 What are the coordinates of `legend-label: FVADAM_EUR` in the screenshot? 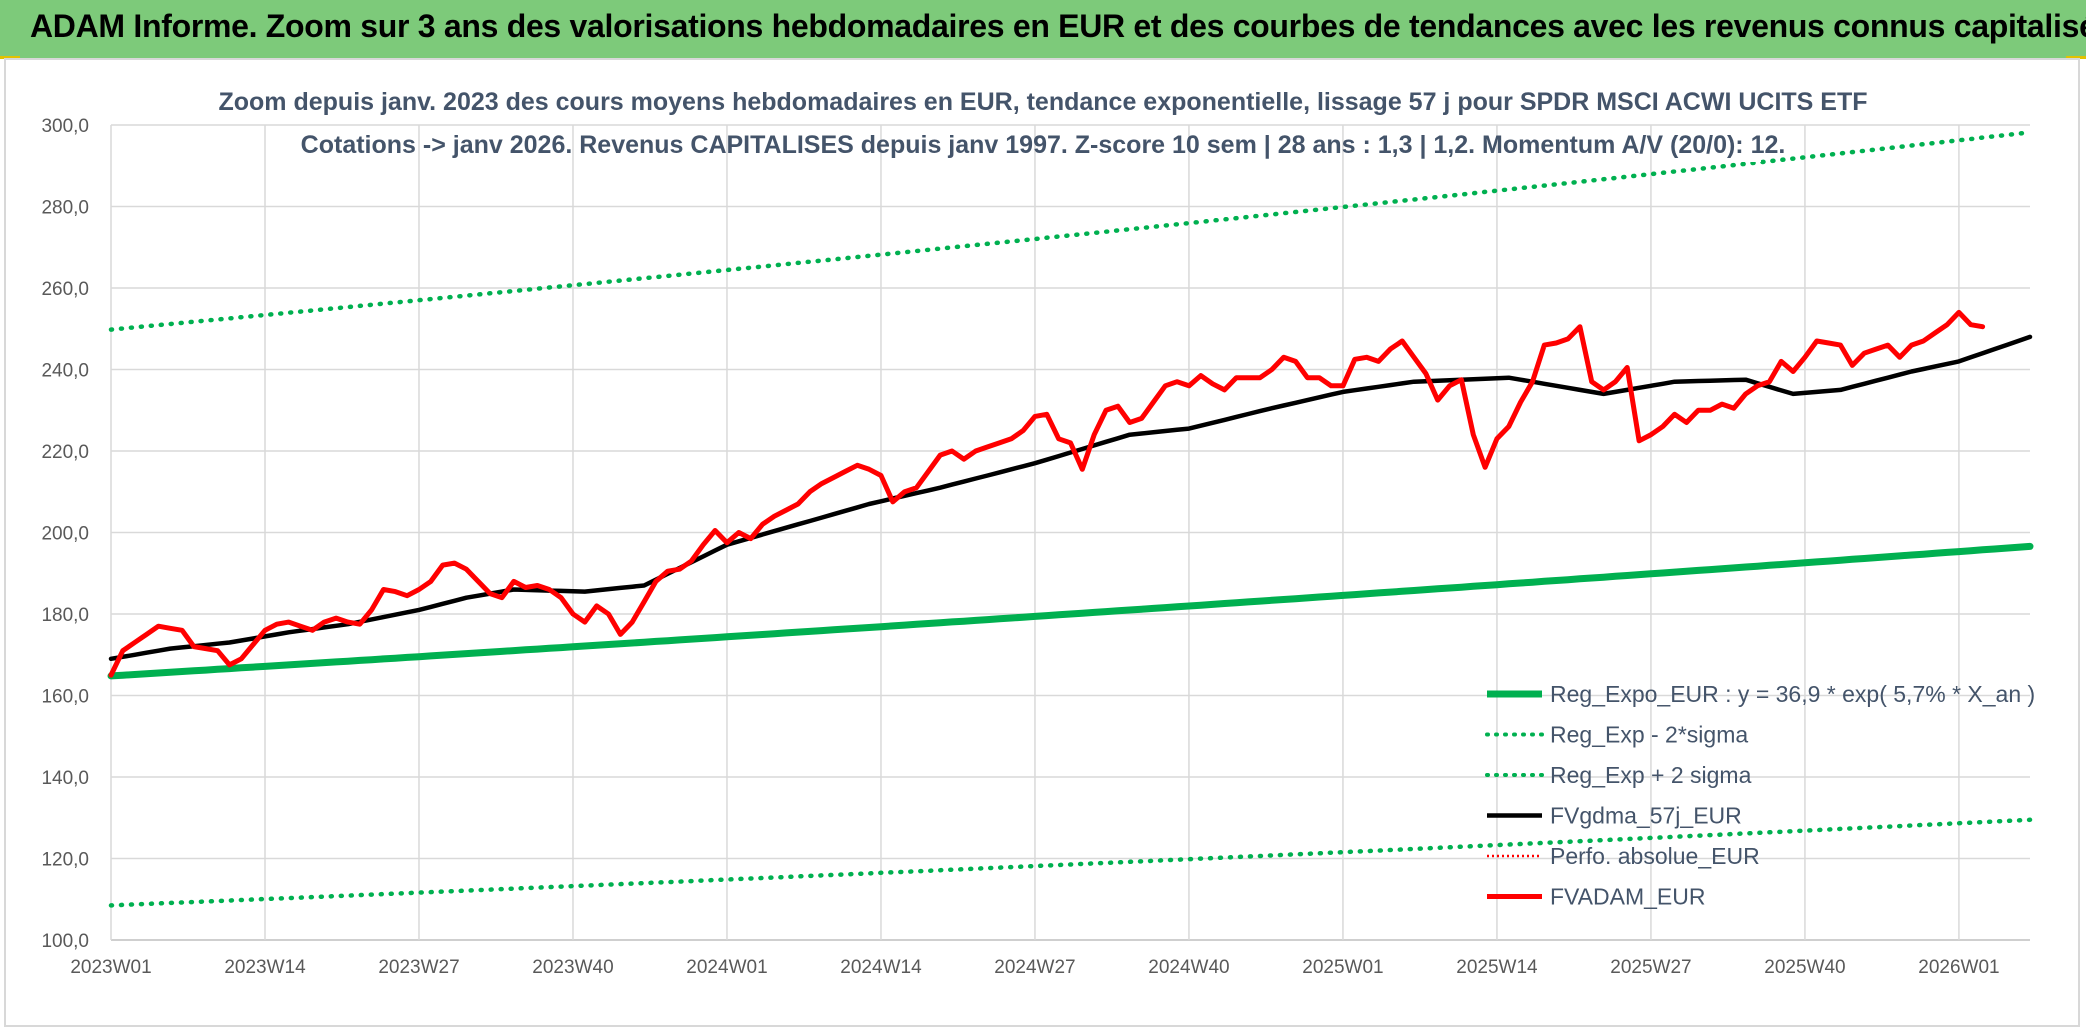 It's located at (1628, 897).